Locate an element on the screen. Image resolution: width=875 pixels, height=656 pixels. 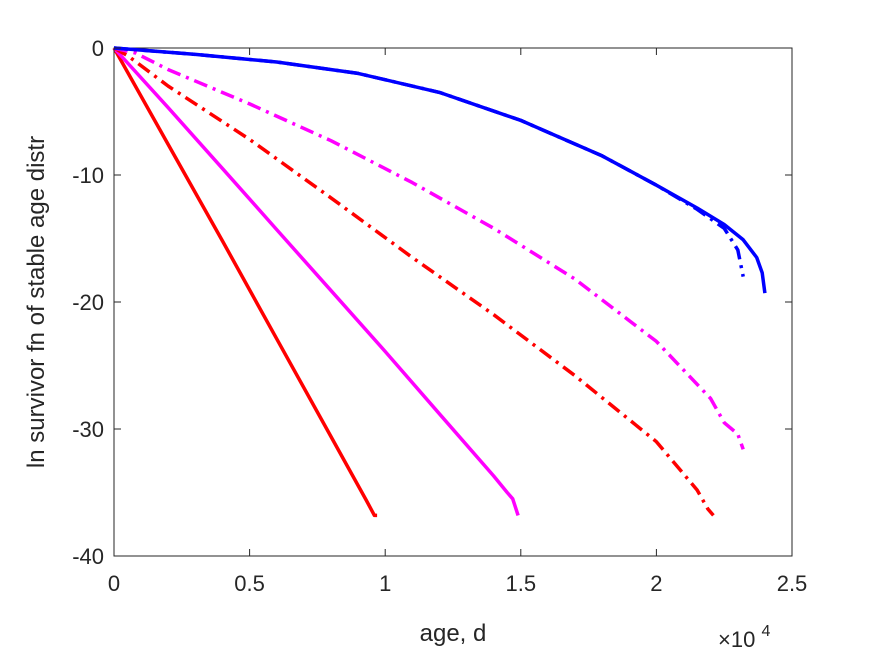
x-axis-exponent: ×10 4 is located at coordinates (744, 637).